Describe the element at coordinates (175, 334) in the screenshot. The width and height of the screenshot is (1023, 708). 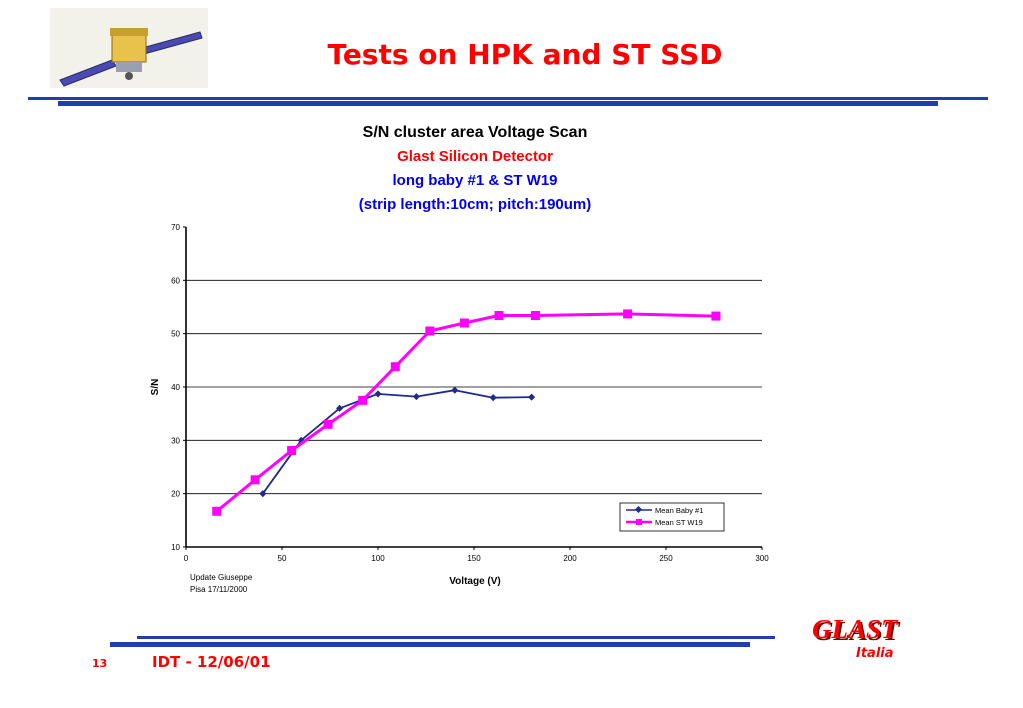
I see `y-tick-label: 50` at that location.